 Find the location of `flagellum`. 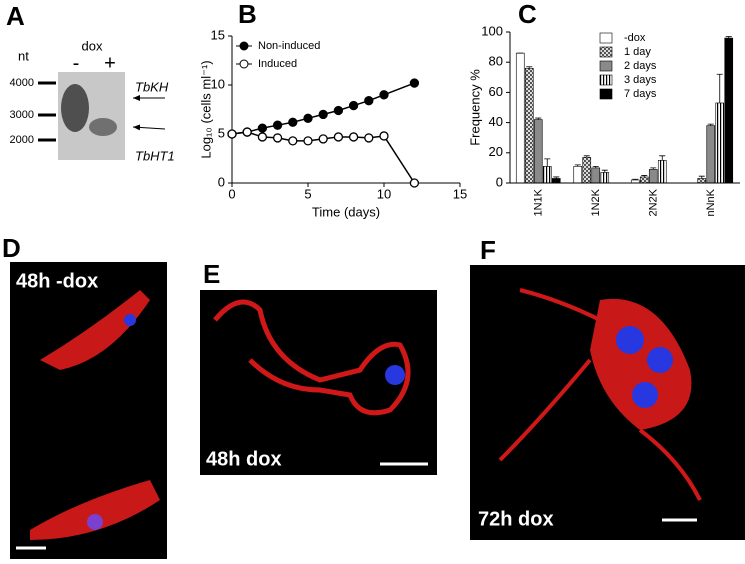

flagellum is located at coordinates (600, 394).